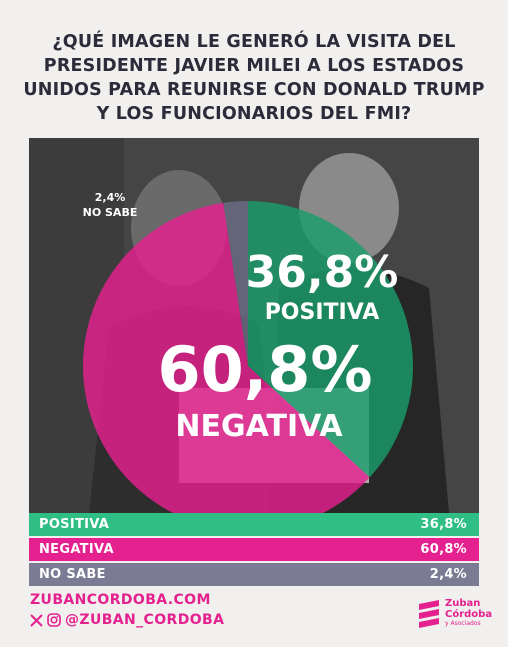 This screenshot has height=647, width=508. I want to click on no-sabe-name-label: NO SABE, so click(110, 212).